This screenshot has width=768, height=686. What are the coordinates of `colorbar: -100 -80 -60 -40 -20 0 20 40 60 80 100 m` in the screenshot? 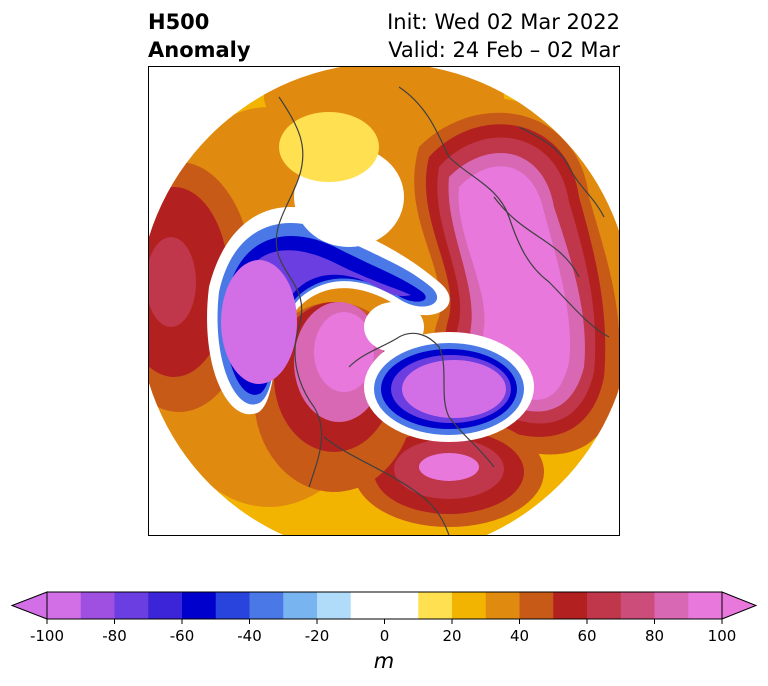 It's located at (384, 632).